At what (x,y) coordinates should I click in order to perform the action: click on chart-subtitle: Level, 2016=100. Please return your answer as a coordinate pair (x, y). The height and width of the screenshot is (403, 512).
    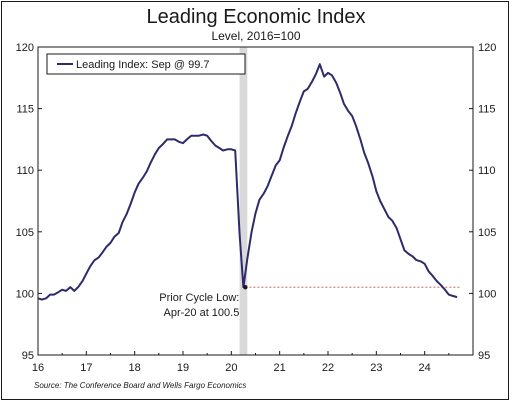
    Looking at the image, I should click on (256, 36).